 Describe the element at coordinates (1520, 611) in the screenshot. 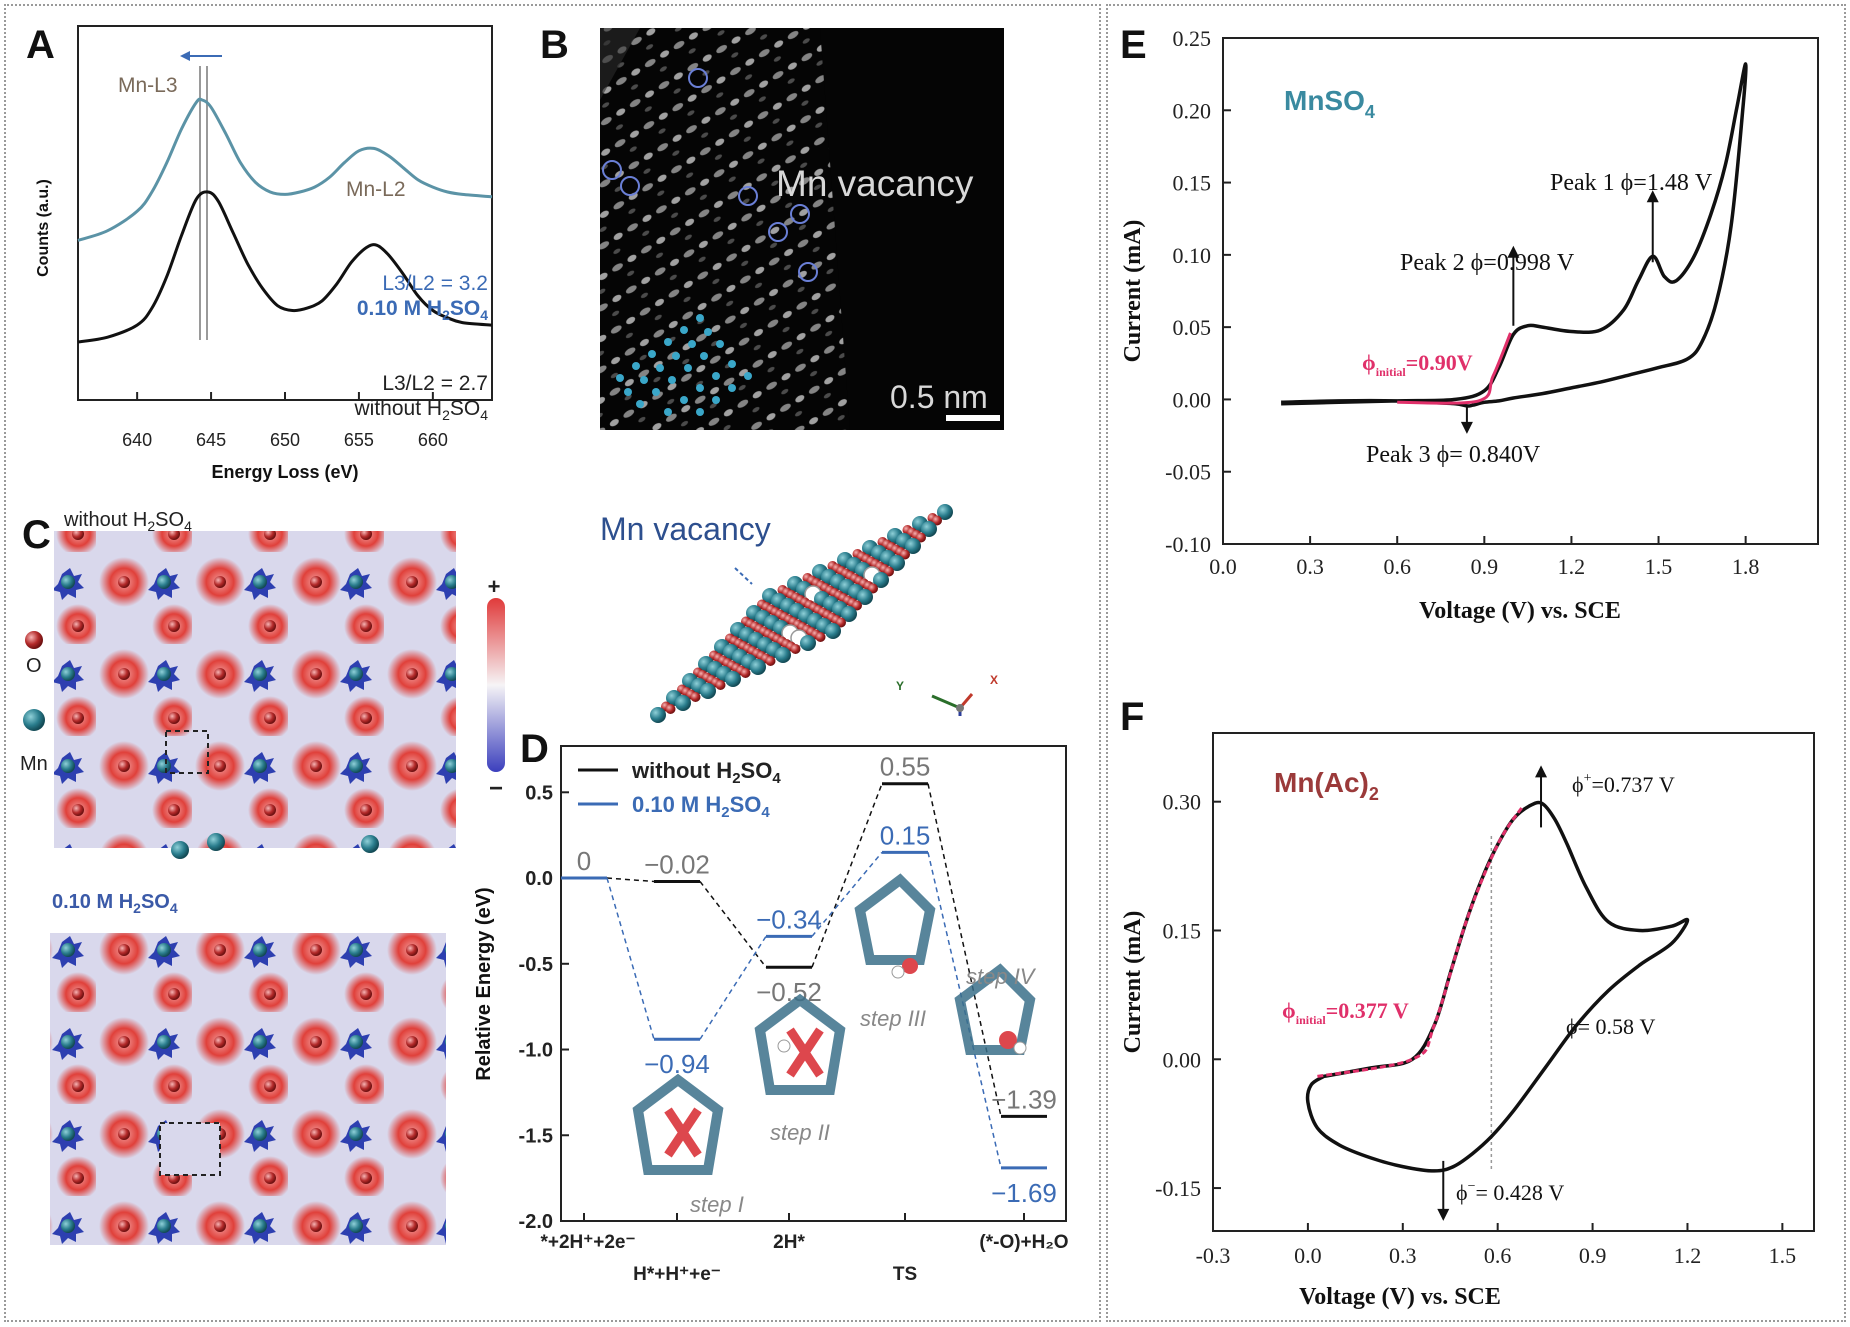

I see `panel-e-x-axis-label: Voltage (V) vs. SCE` at that location.